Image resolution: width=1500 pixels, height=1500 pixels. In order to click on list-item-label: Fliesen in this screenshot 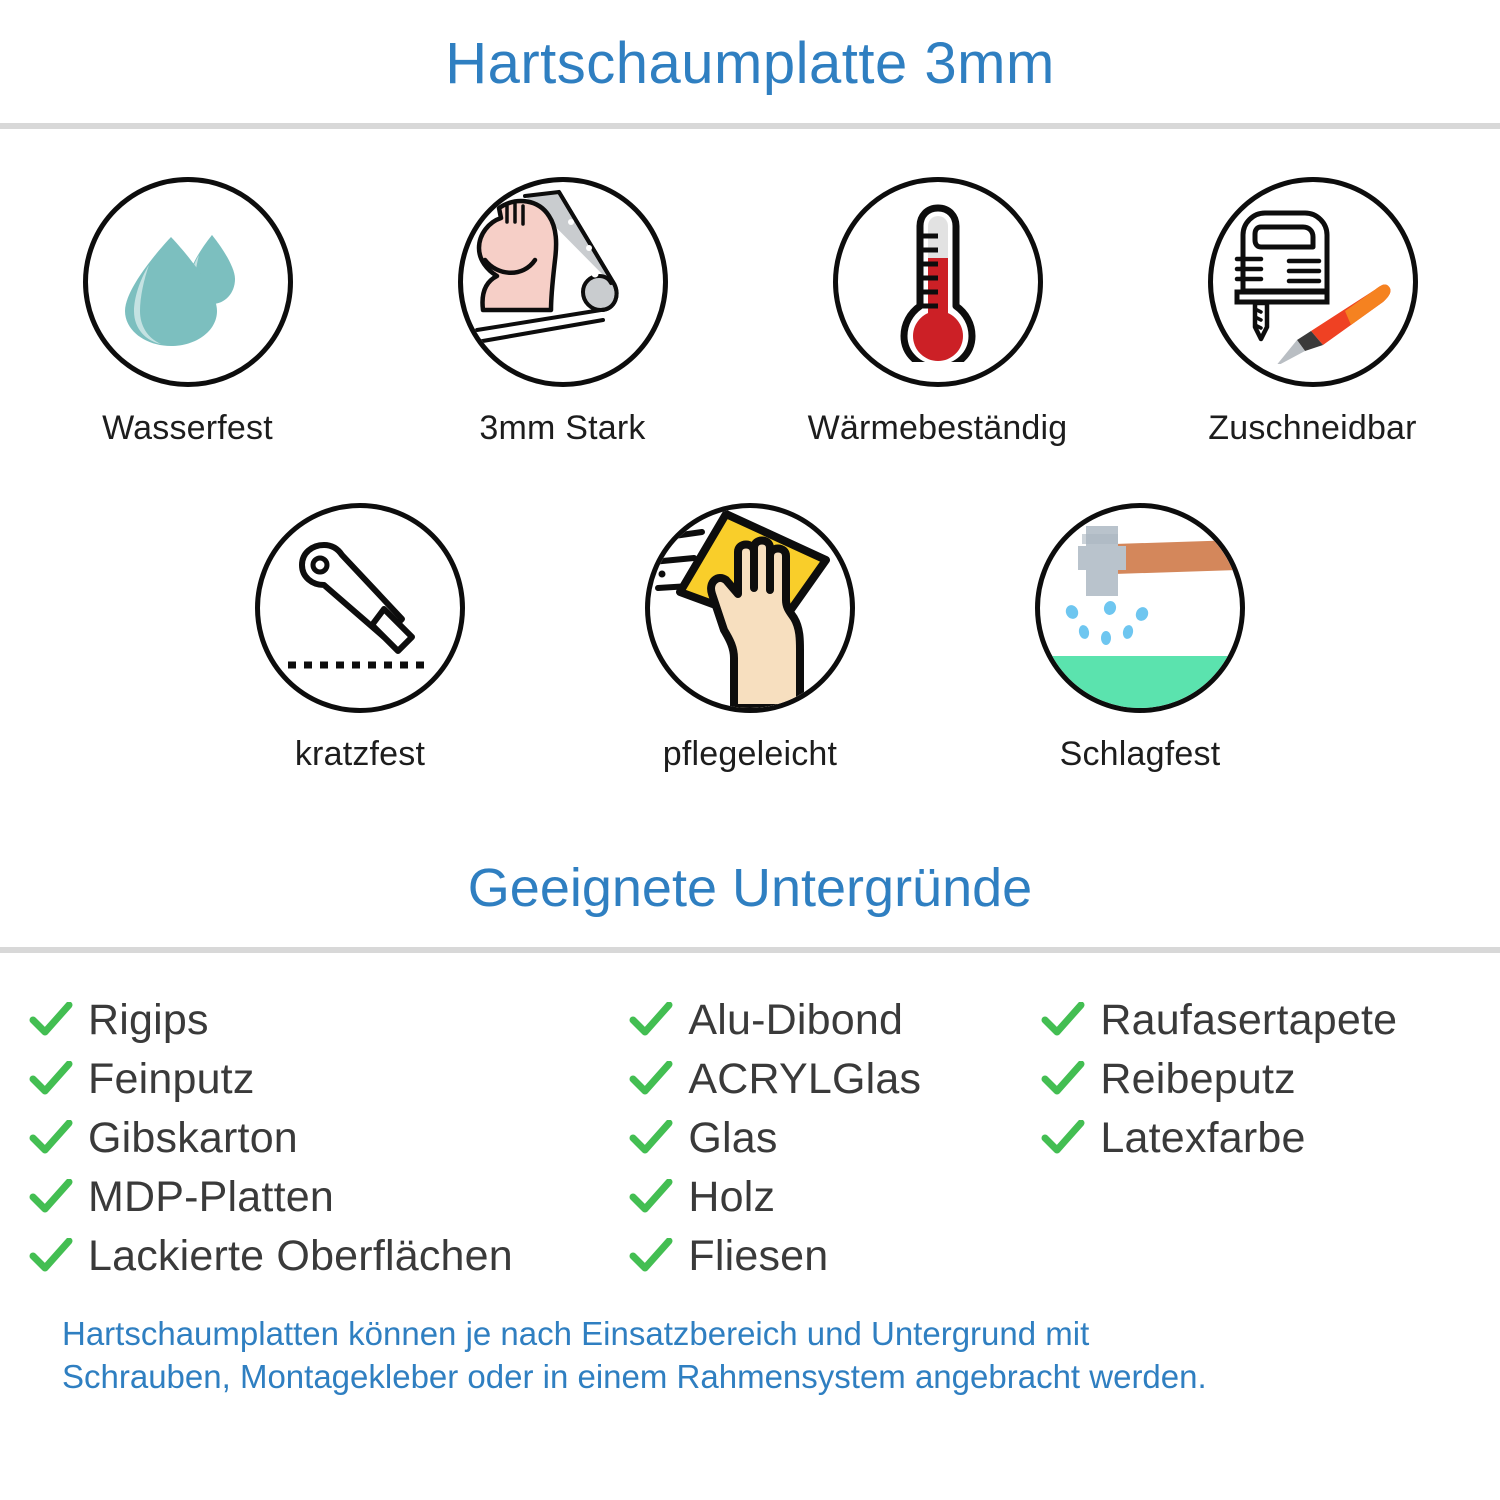, I will do `click(758, 1255)`.